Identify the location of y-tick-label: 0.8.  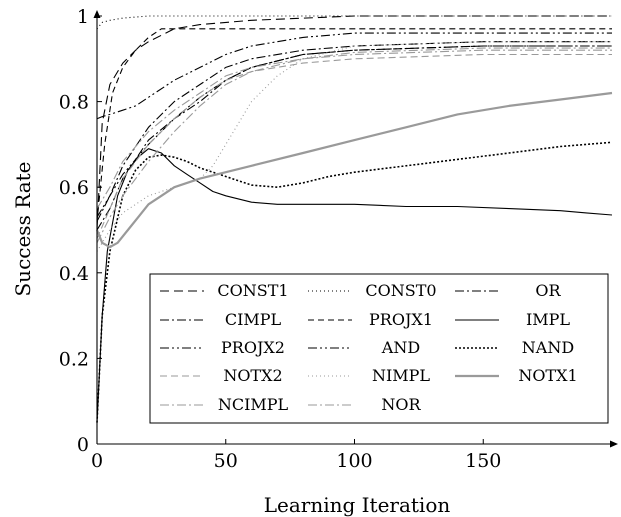
(74, 103).